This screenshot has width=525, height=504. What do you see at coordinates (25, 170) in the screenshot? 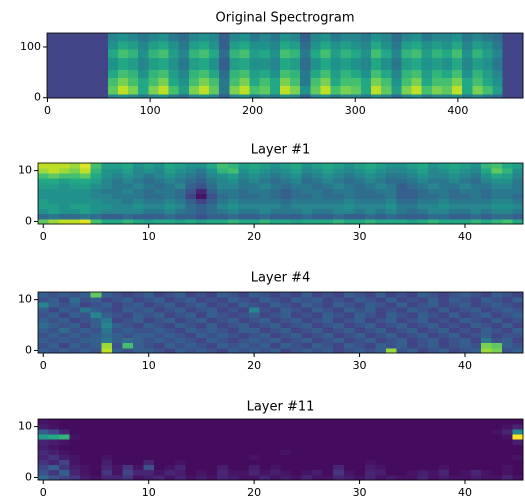
I see `y-tick-label: 10` at bounding box center [25, 170].